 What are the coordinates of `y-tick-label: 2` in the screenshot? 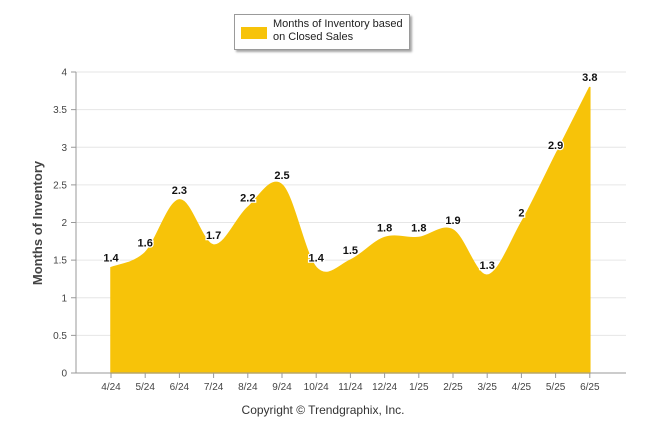 It's located at (64, 223).